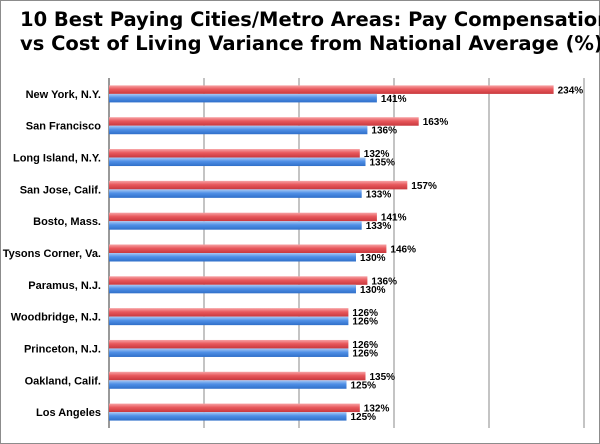  Describe the element at coordinates (403, 250) in the screenshot. I see `value-label-pay: 146%` at that location.